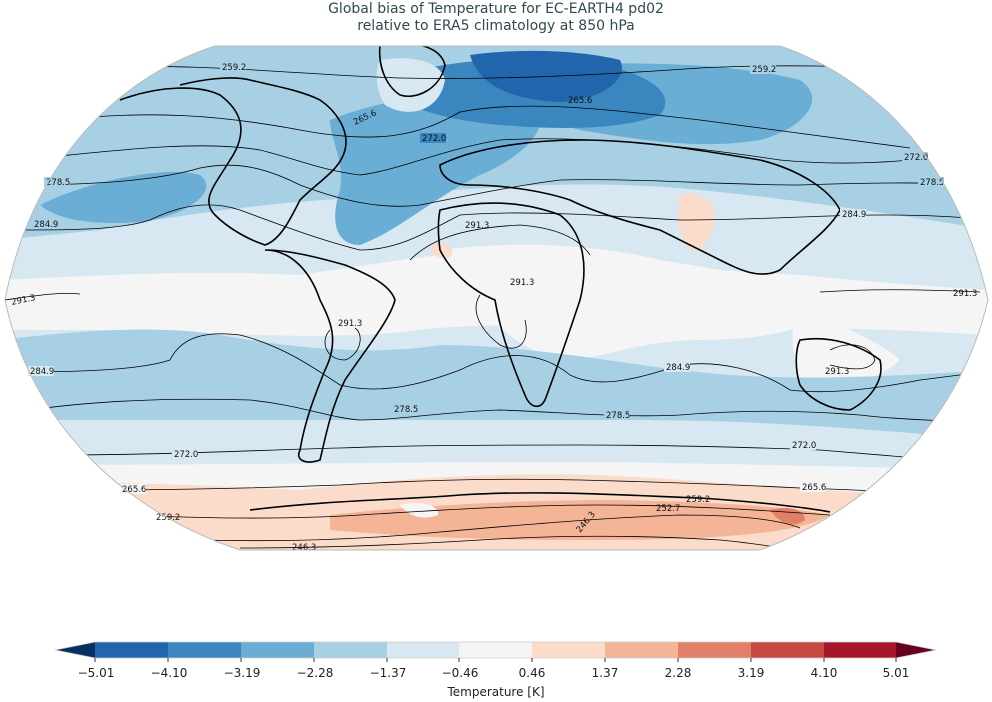 This screenshot has height=702, width=992. Describe the element at coordinates (678, 673) in the screenshot. I see `colorbar-tick: 2.28` at that location.